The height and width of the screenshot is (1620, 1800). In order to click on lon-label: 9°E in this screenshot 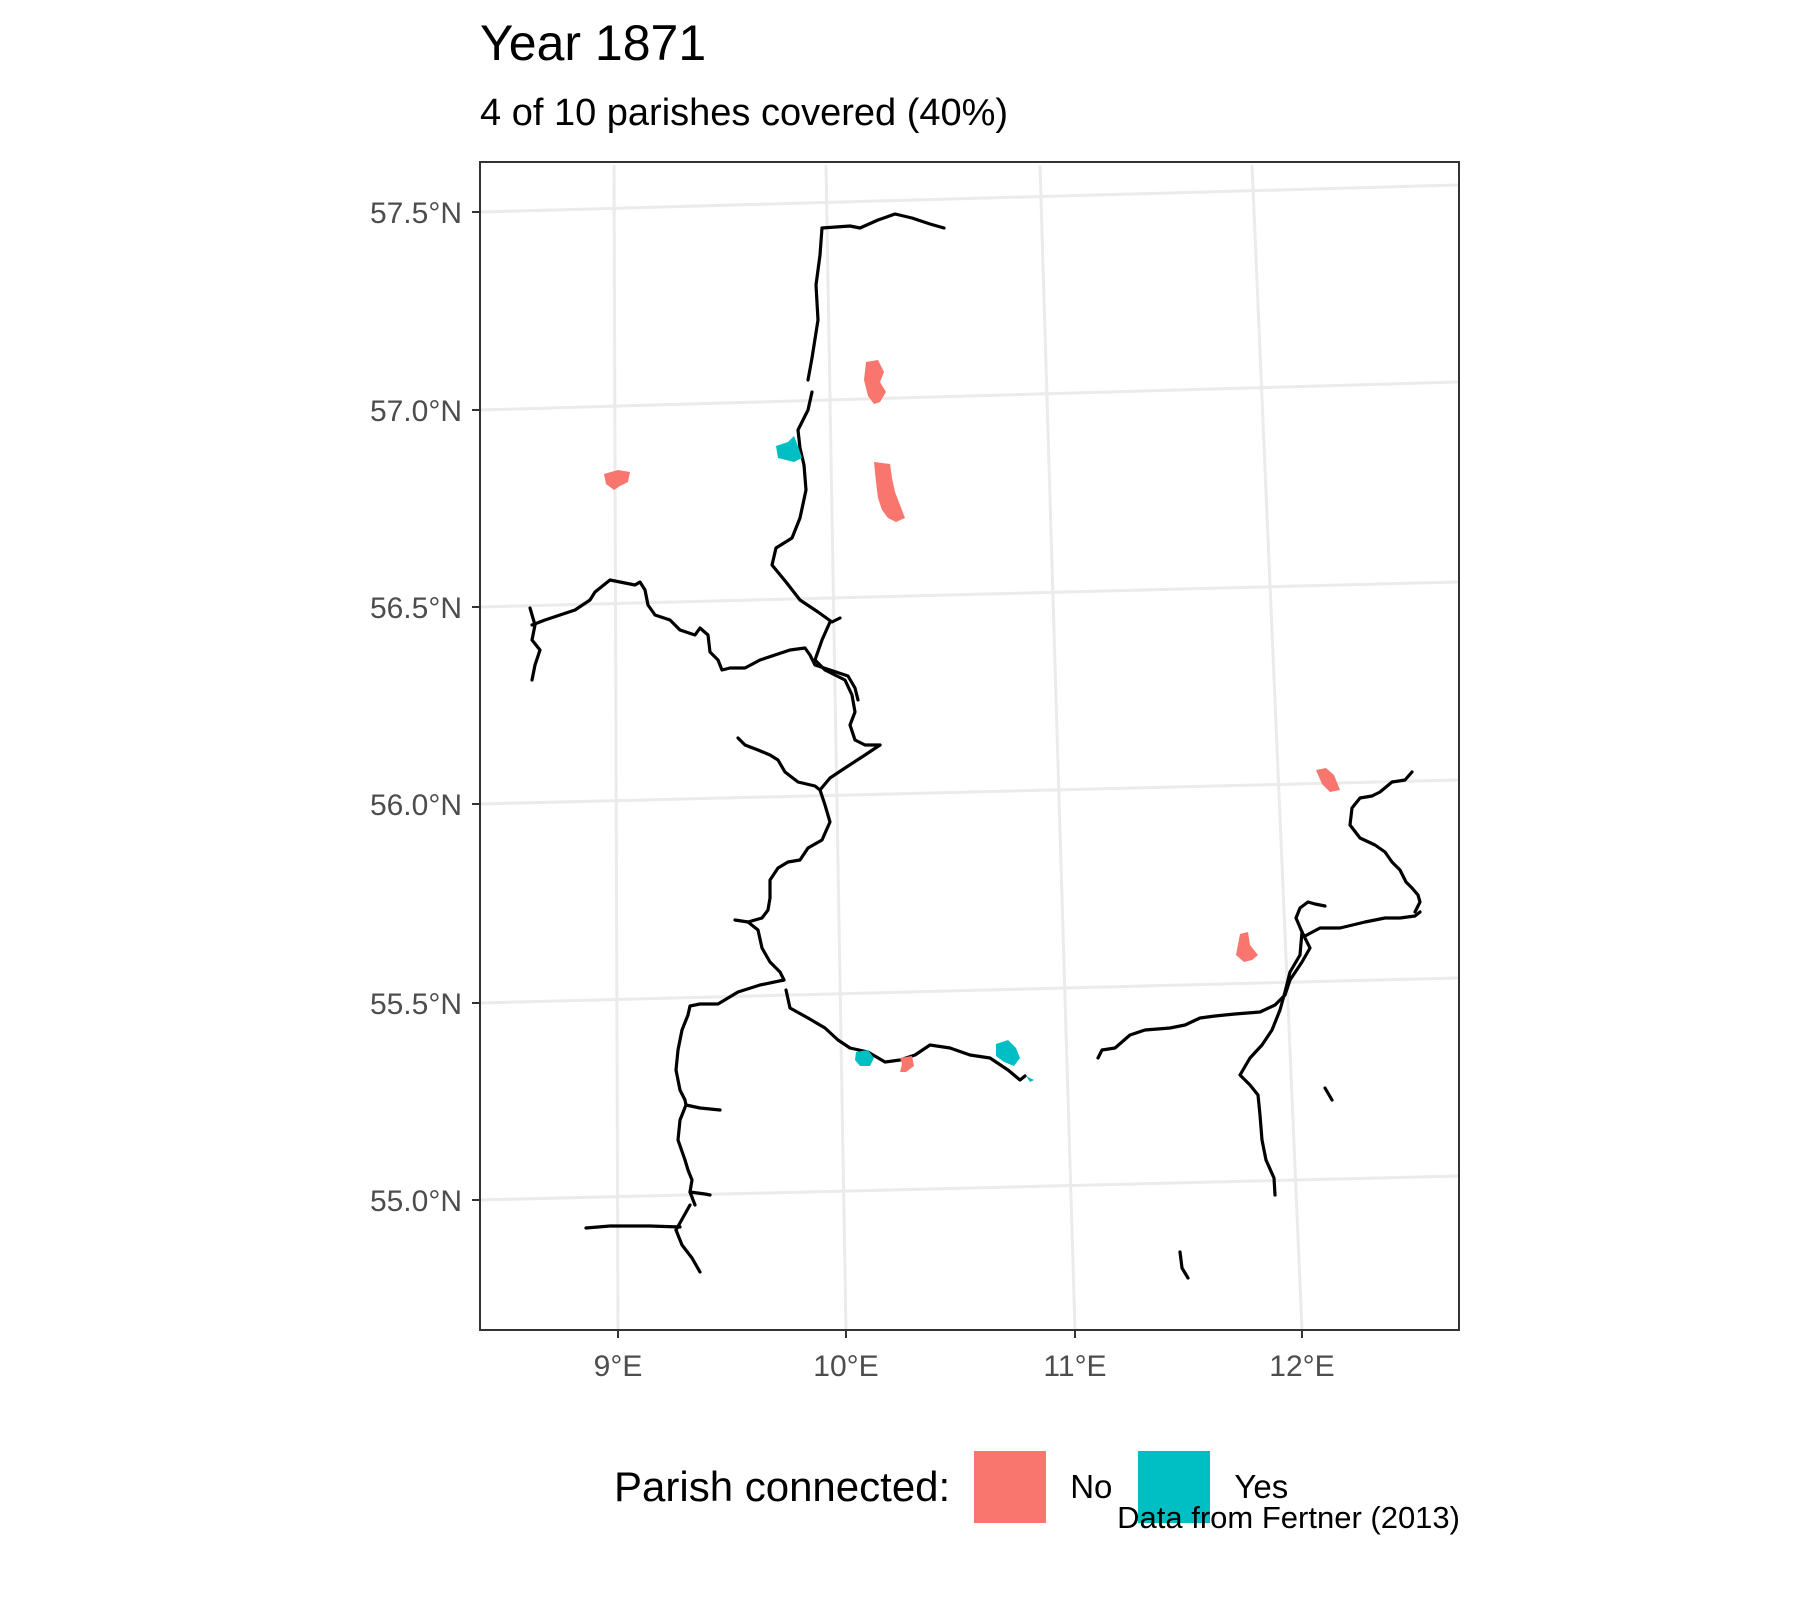, I will do `click(618, 1366)`.